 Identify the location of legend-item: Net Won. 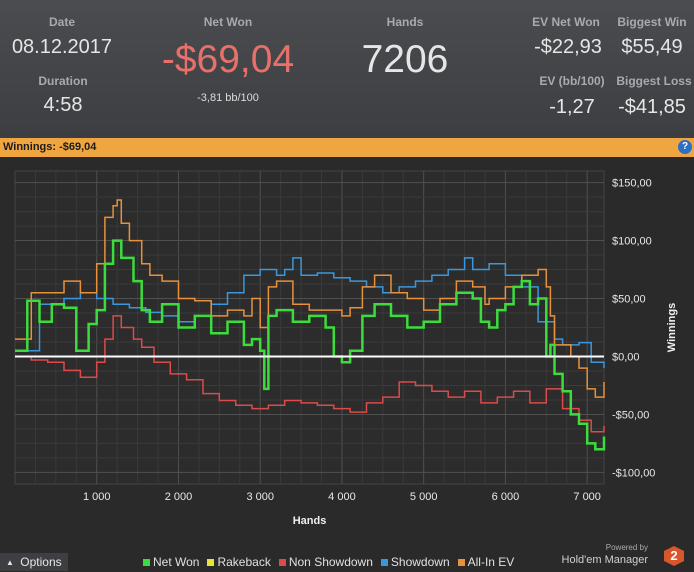
(171, 562).